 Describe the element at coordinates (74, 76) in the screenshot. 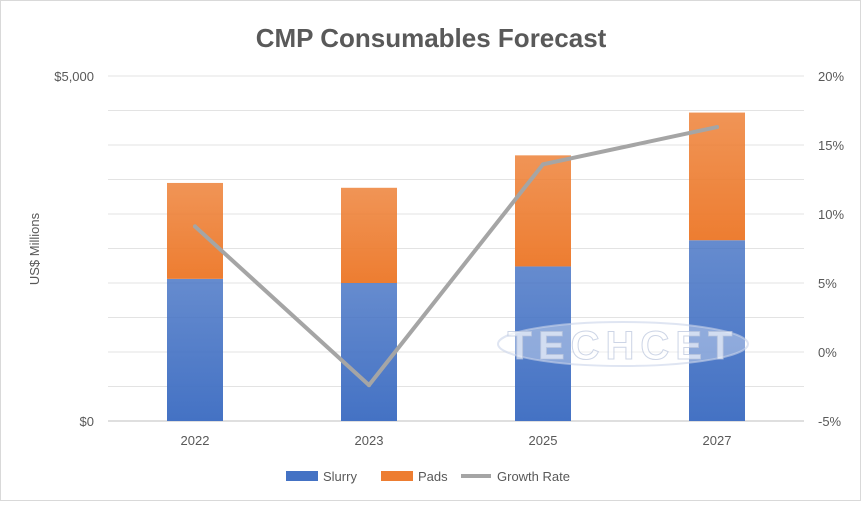

I see `y-tick-label: $5,000` at that location.